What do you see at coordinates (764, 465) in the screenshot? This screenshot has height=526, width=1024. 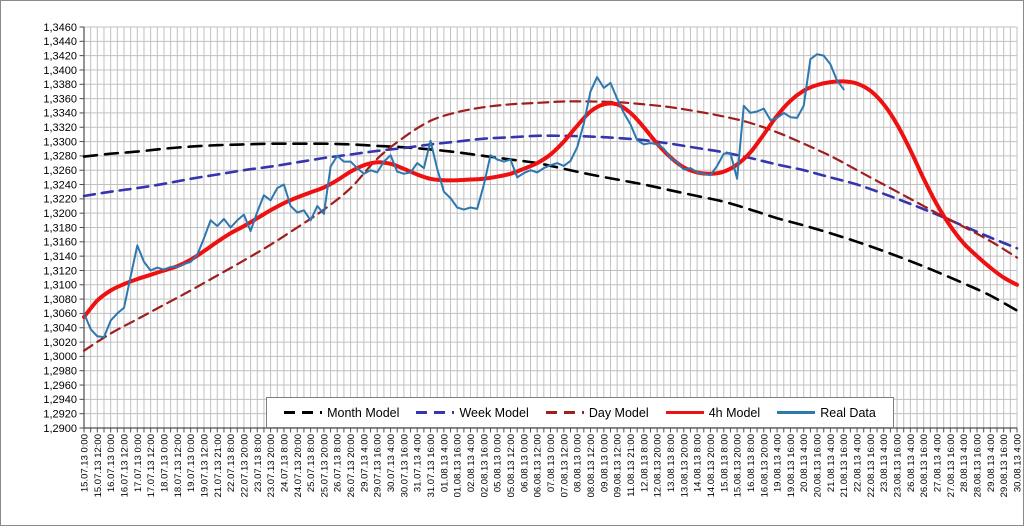 I see `x-axis-label: 16.08.13 20:00` at bounding box center [764, 465].